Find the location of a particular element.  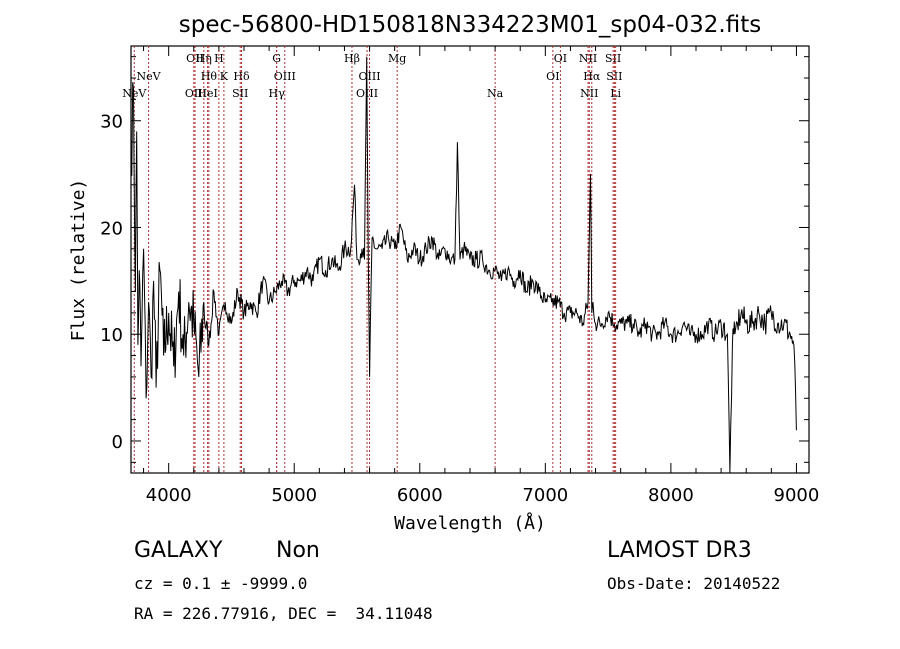

y-tick-label: 30 is located at coordinates (111, 122).